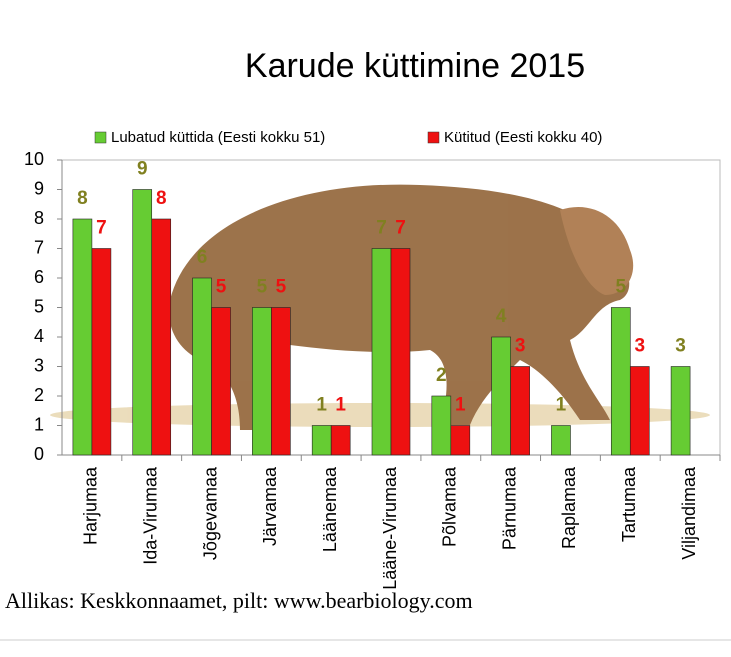 This screenshot has width=731, height=657. What do you see at coordinates (441, 375) in the screenshot?
I see `value-label: 2` at bounding box center [441, 375].